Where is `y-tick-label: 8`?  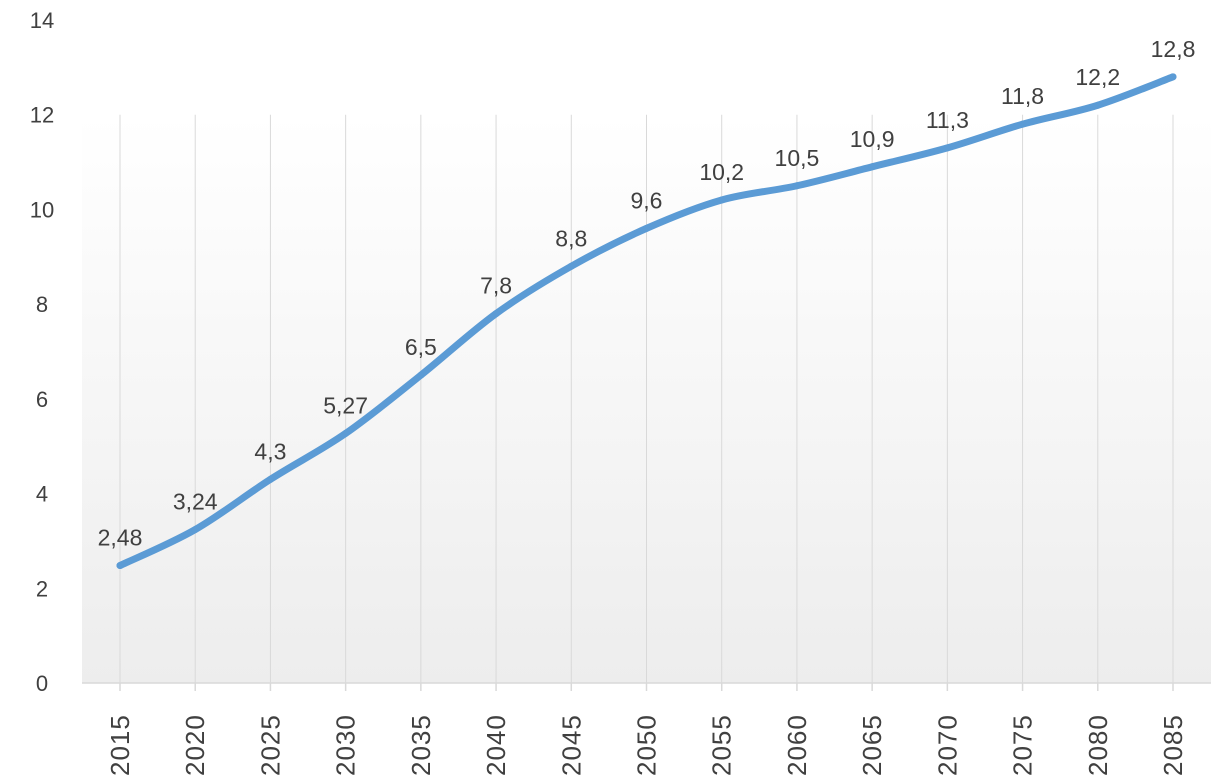 y-tick-label: 8 is located at coordinates (42, 304).